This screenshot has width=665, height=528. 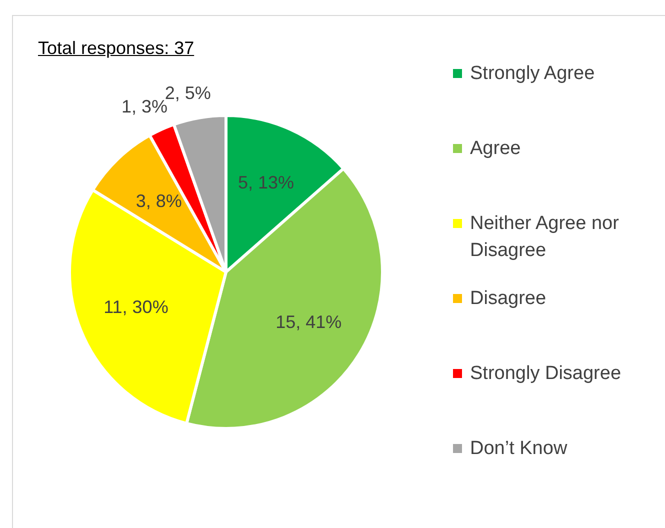 I want to click on legend-label: Agree, so click(x=495, y=149).